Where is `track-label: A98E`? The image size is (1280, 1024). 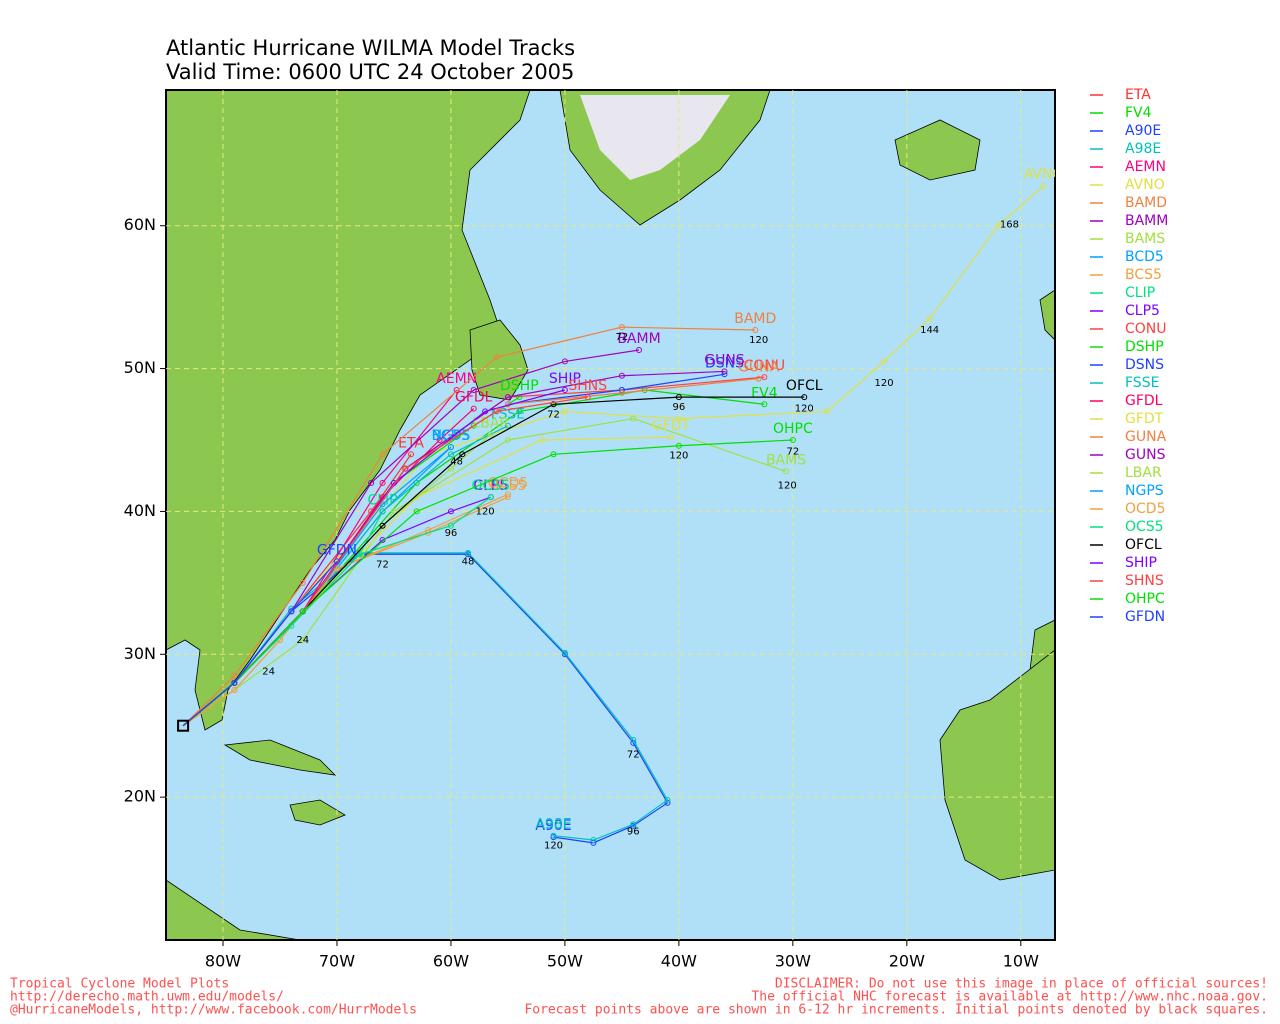 track-label: A98E is located at coordinates (553, 825).